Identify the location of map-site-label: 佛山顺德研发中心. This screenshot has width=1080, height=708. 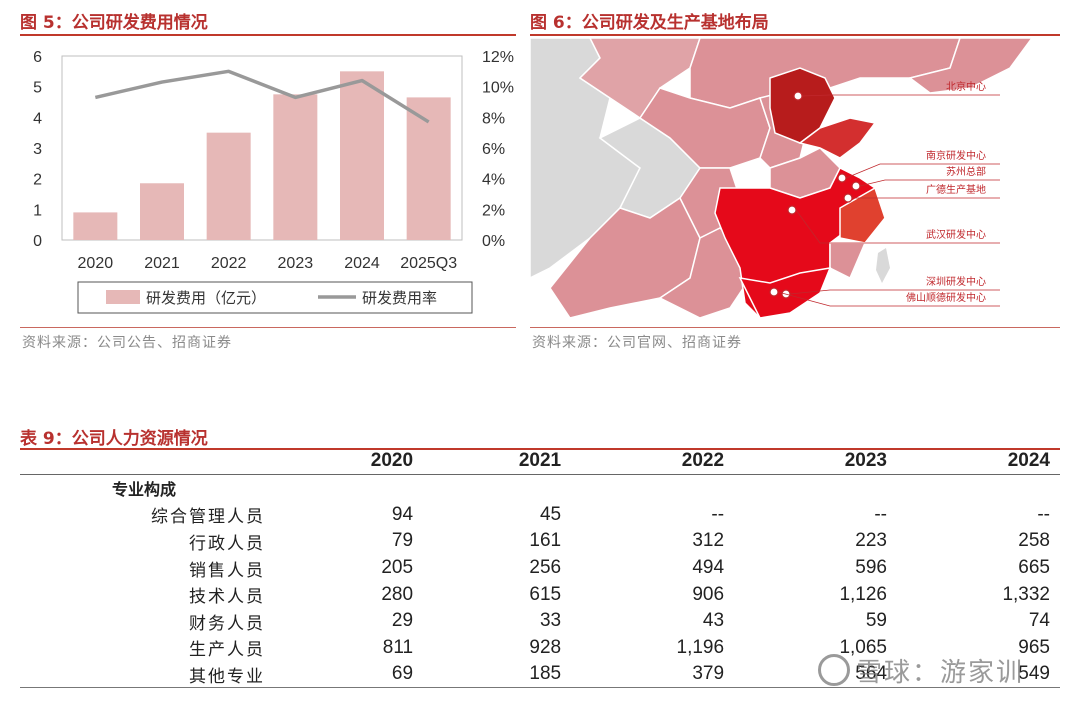
(946, 297).